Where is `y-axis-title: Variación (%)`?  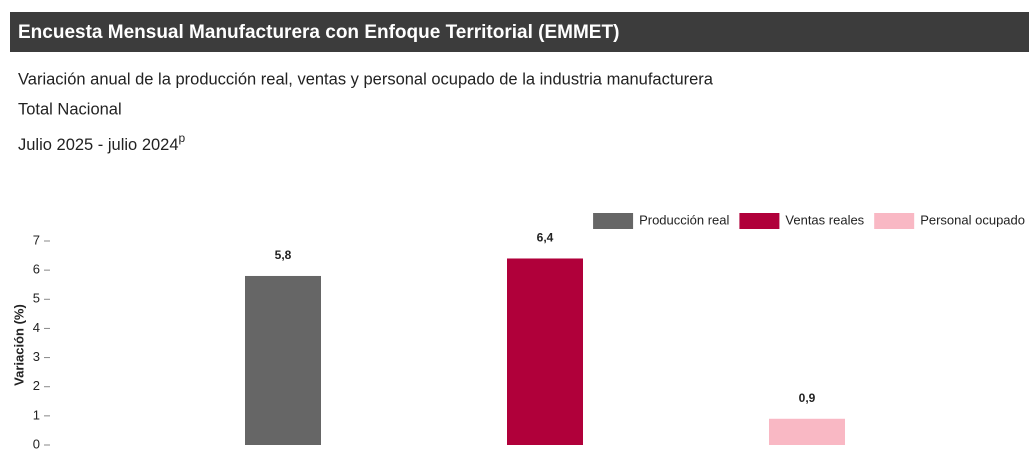
y-axis-title: Variación (%) is located at coordinates (18, 345).